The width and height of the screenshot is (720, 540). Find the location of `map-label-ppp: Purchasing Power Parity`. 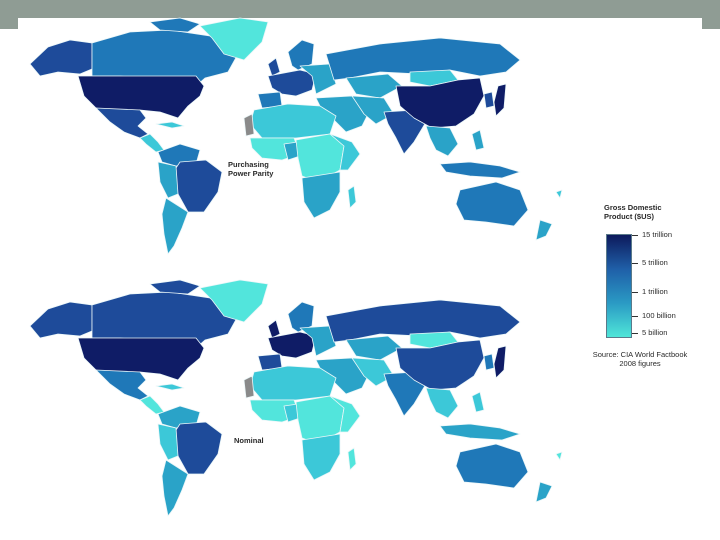

map-label-ppp: Purchasing Power Parity is located at coordinates (251, 169).